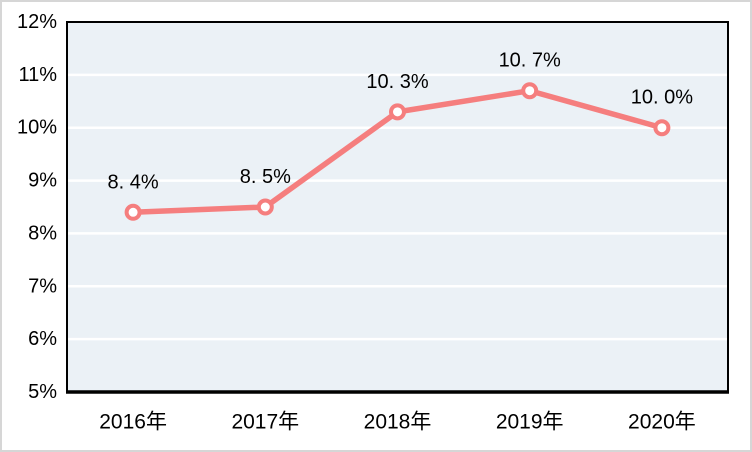  What do you see at coordinates (42, 233) in the screenshot?
I see `y-tick-label: 8%` at bounding box center [42, 233].